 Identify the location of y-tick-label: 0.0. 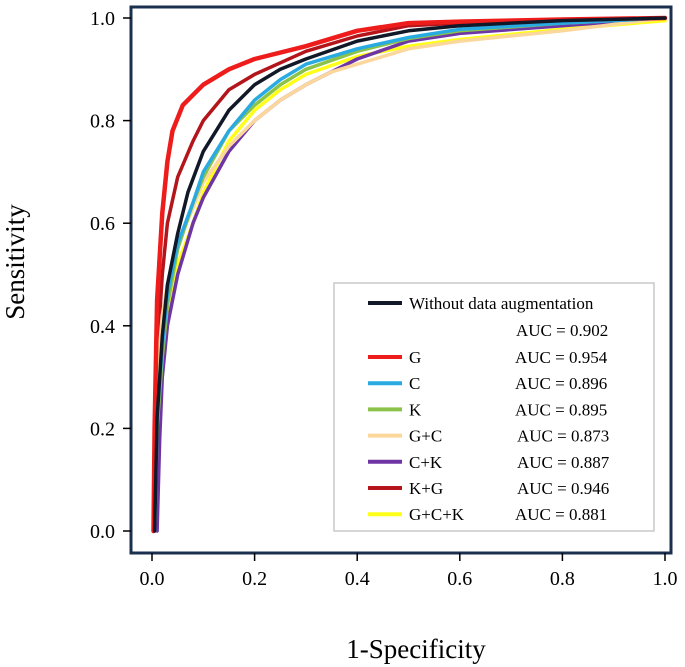
(102, 532).